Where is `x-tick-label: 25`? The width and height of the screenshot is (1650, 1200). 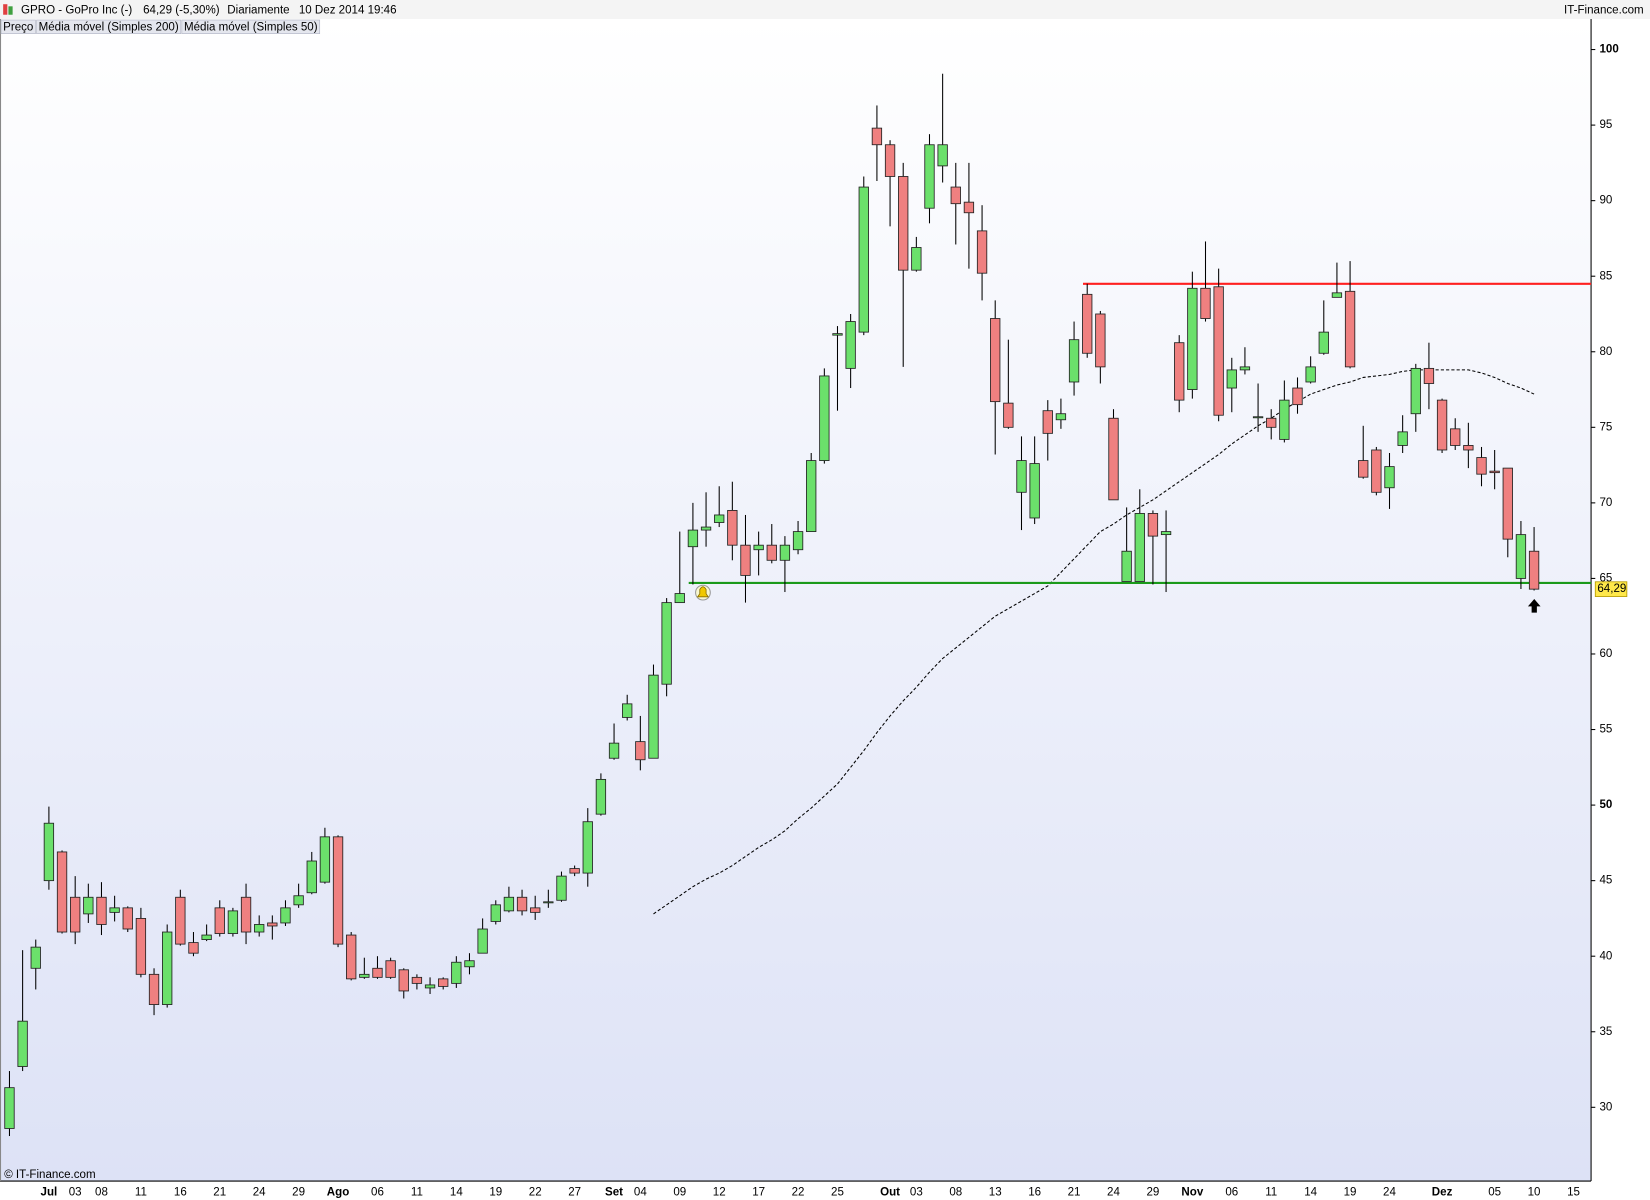
x-tick-label: 25 is located at coordinates (837, 1193).